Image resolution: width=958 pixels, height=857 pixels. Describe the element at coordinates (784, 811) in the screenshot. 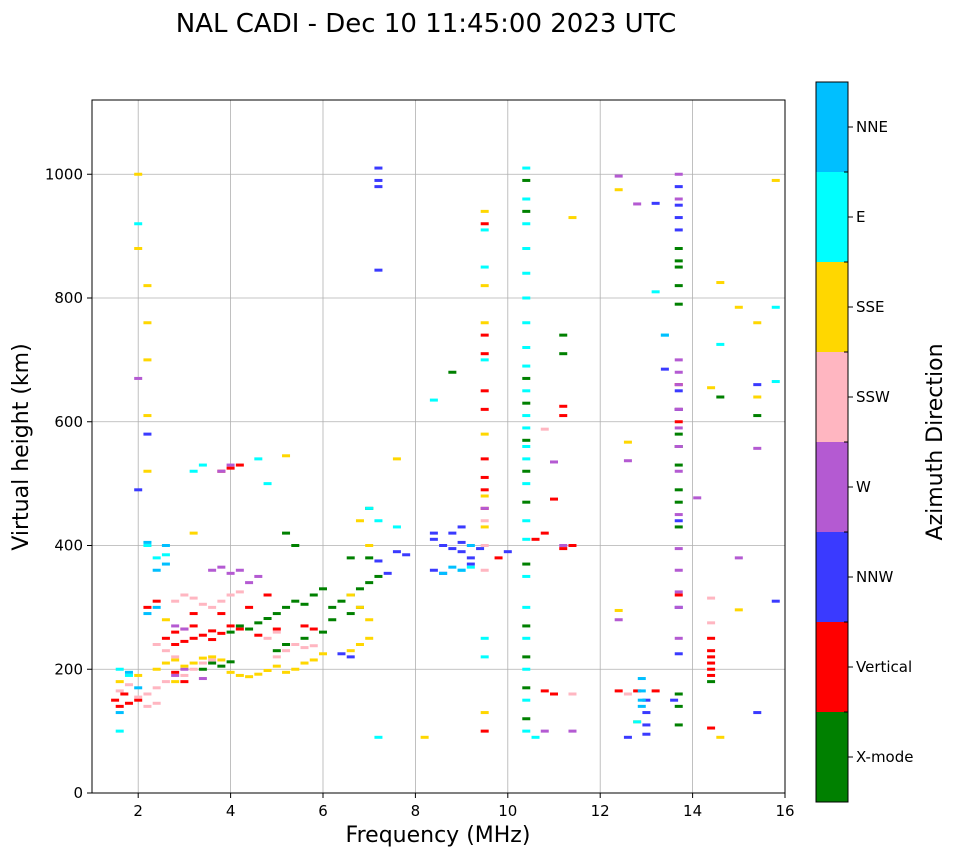

I see `x-tick-label: 16` at that location.